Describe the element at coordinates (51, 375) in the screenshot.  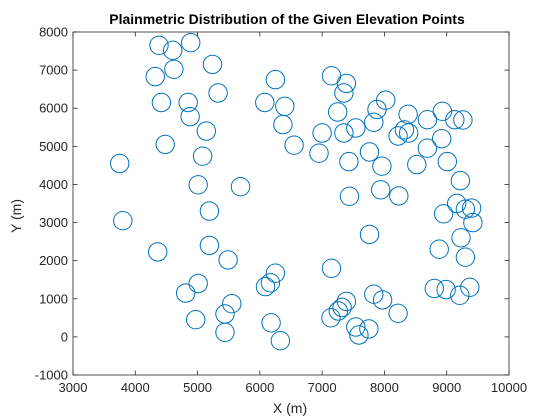
I see `y-tick-label--1000: -1000` at that location.